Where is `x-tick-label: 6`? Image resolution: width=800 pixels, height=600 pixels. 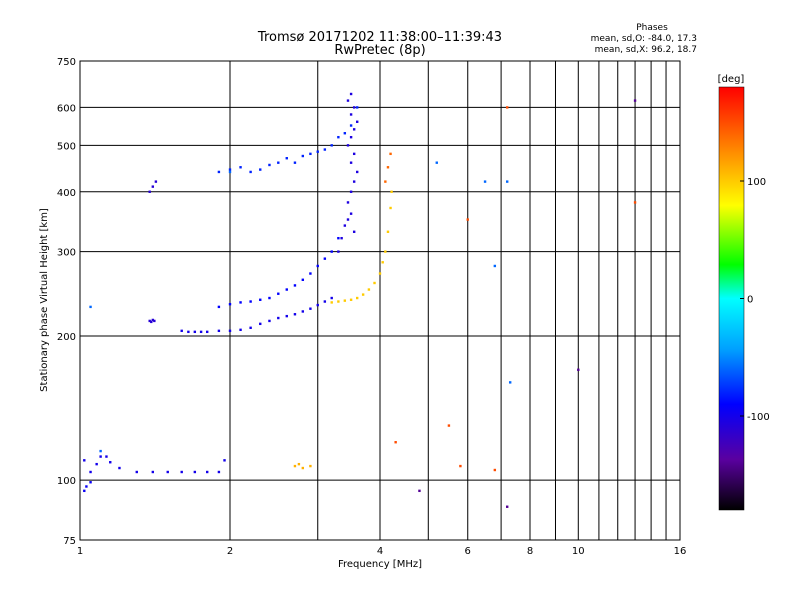 x-tick-label: 6 is located at coordinates (468, 551).